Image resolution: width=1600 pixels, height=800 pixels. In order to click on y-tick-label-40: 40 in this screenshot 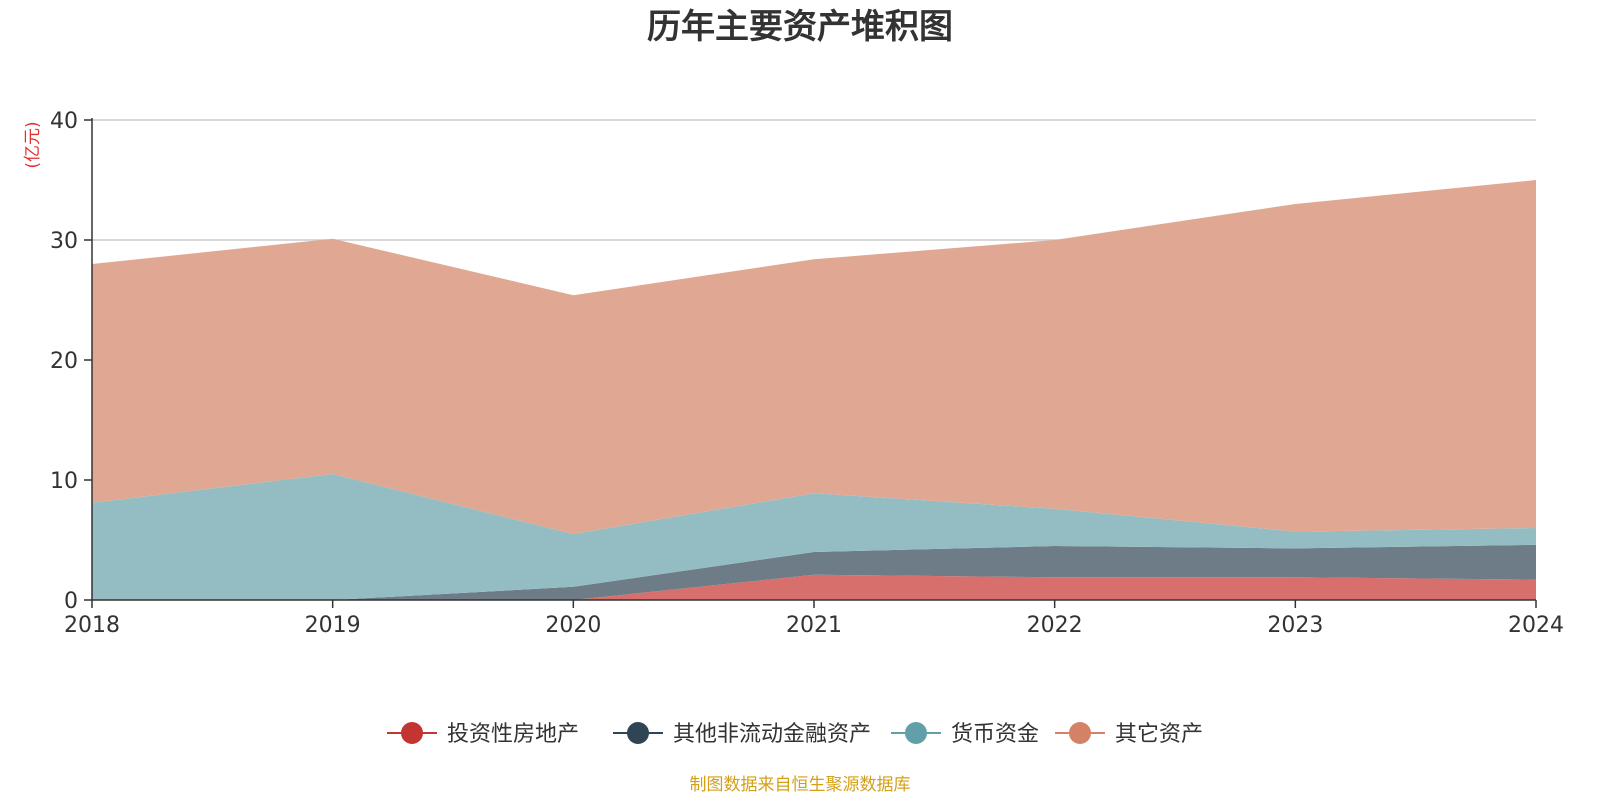, I will do `click(64, 121)`.